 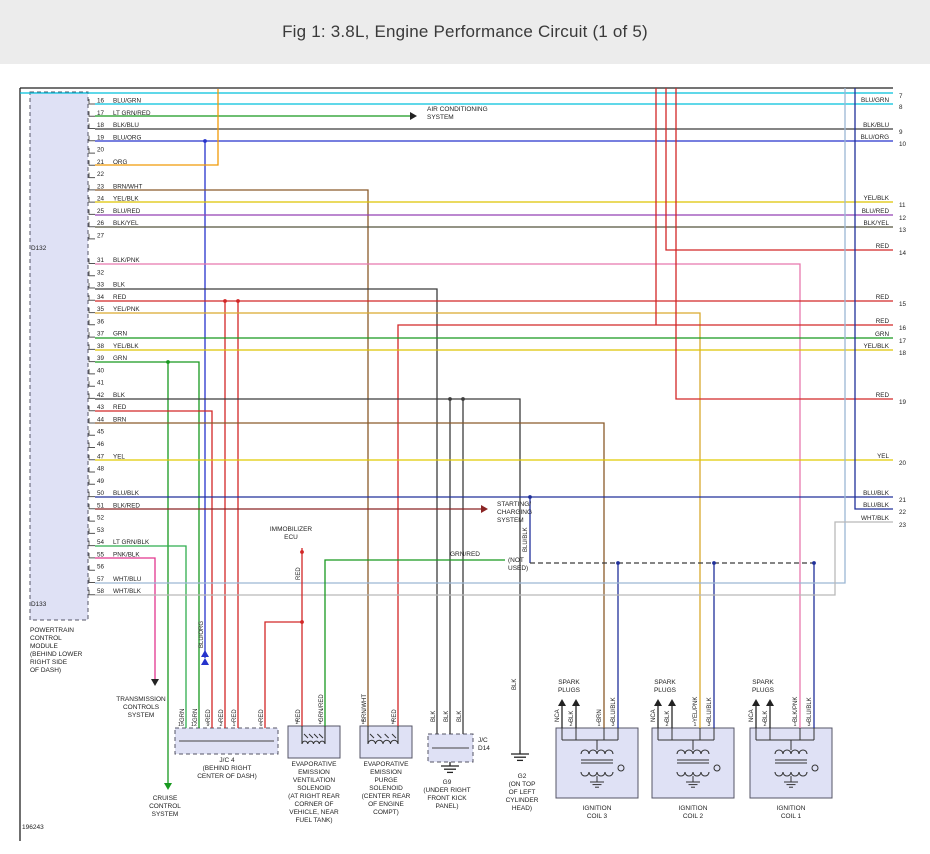 I want to click on svg-text: (NOT, so click(x=516, y=560).